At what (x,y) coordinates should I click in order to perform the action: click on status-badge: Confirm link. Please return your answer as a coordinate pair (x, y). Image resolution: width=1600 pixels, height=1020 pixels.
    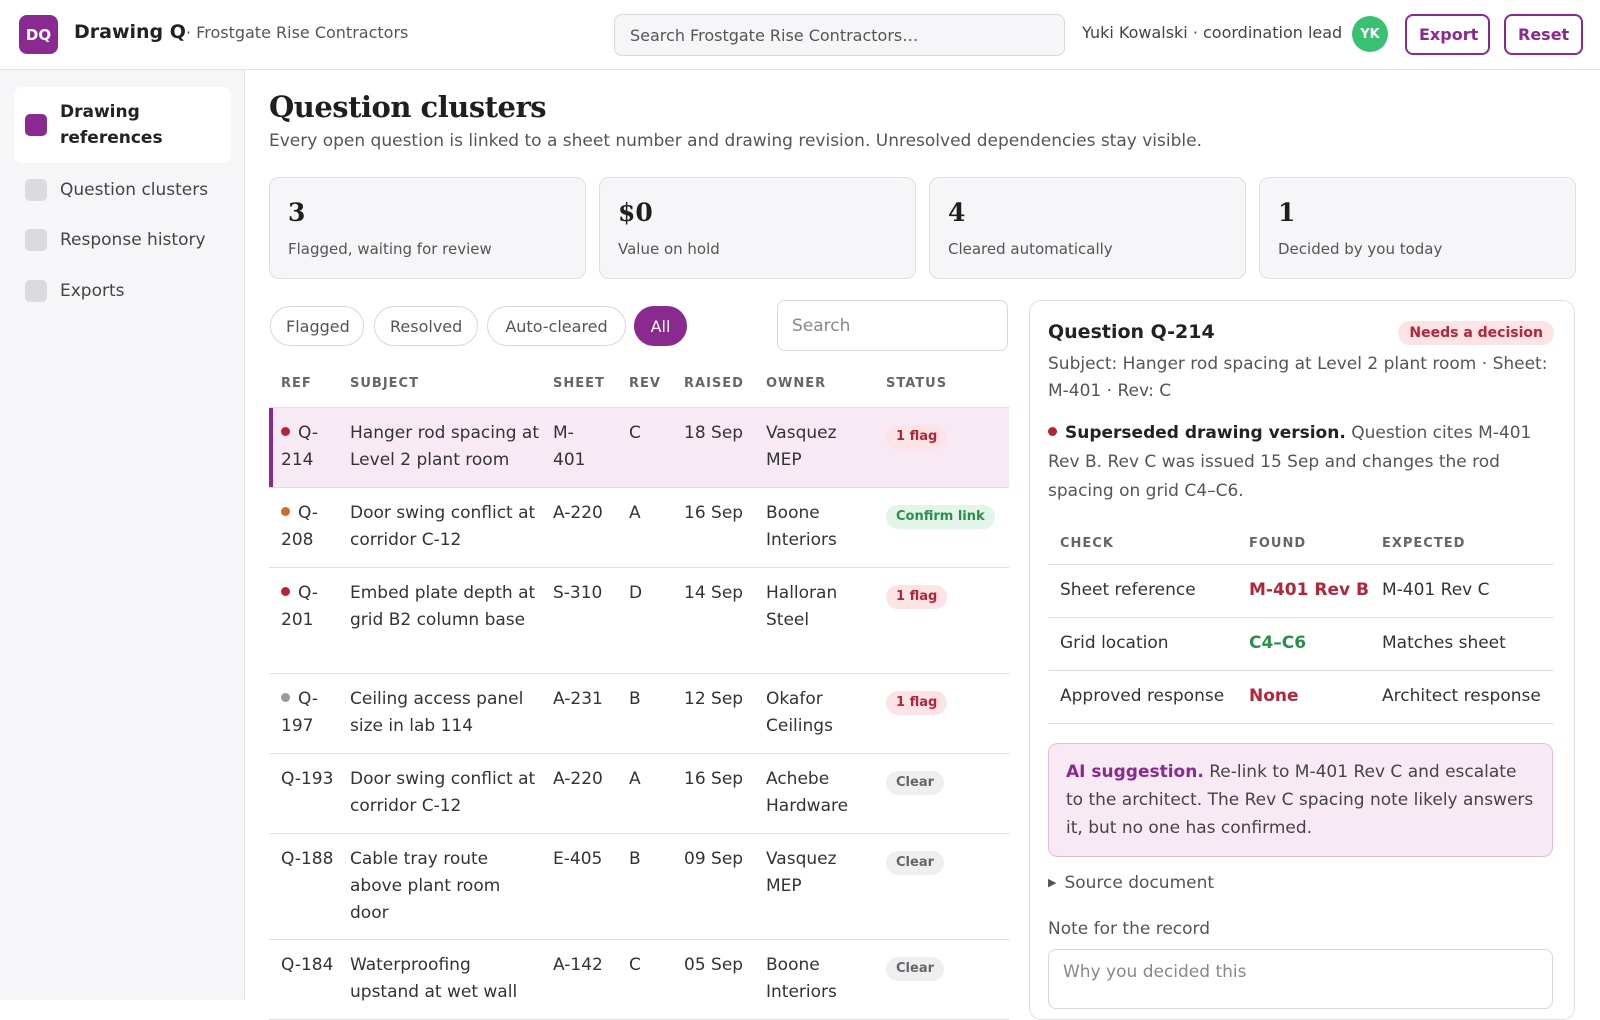
    Looking at the image, I should click on (940, 517).